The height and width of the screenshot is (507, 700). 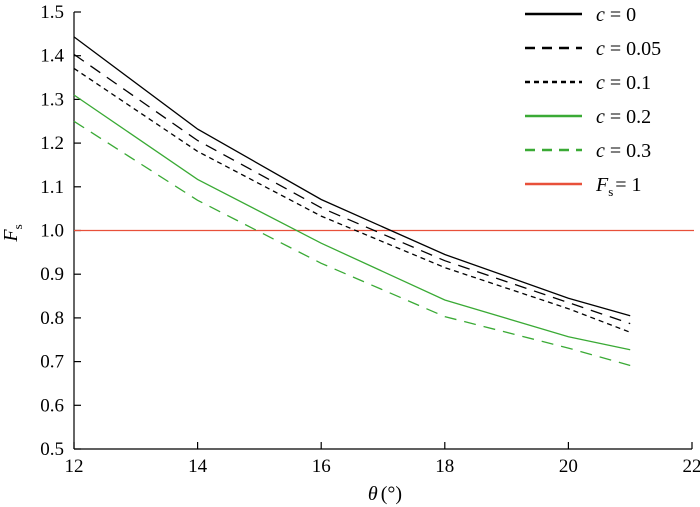 I want to click on x-axis-label: θ (°), so click(x=385, y=494).